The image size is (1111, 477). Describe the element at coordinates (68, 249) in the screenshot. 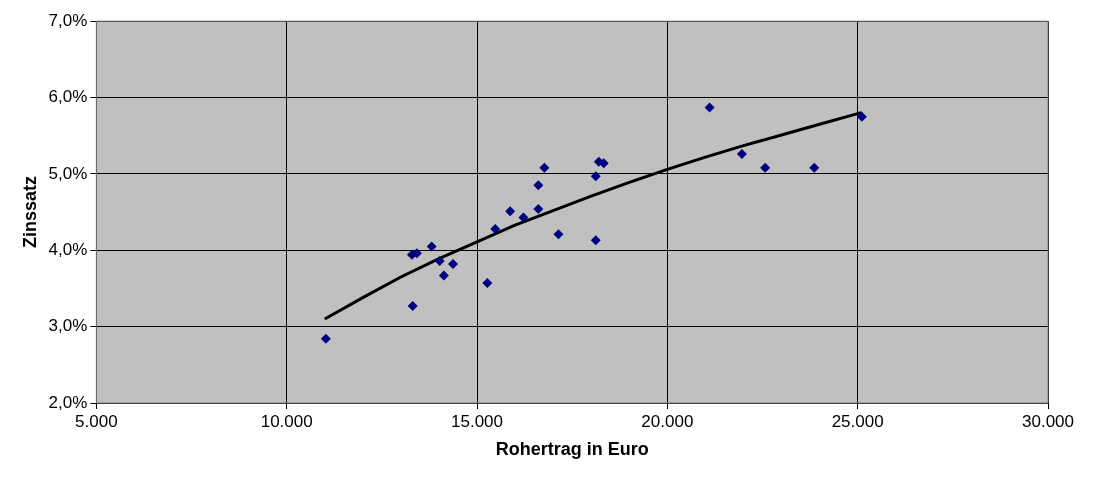

I see `y-tick-label: 4,0%` at that location.